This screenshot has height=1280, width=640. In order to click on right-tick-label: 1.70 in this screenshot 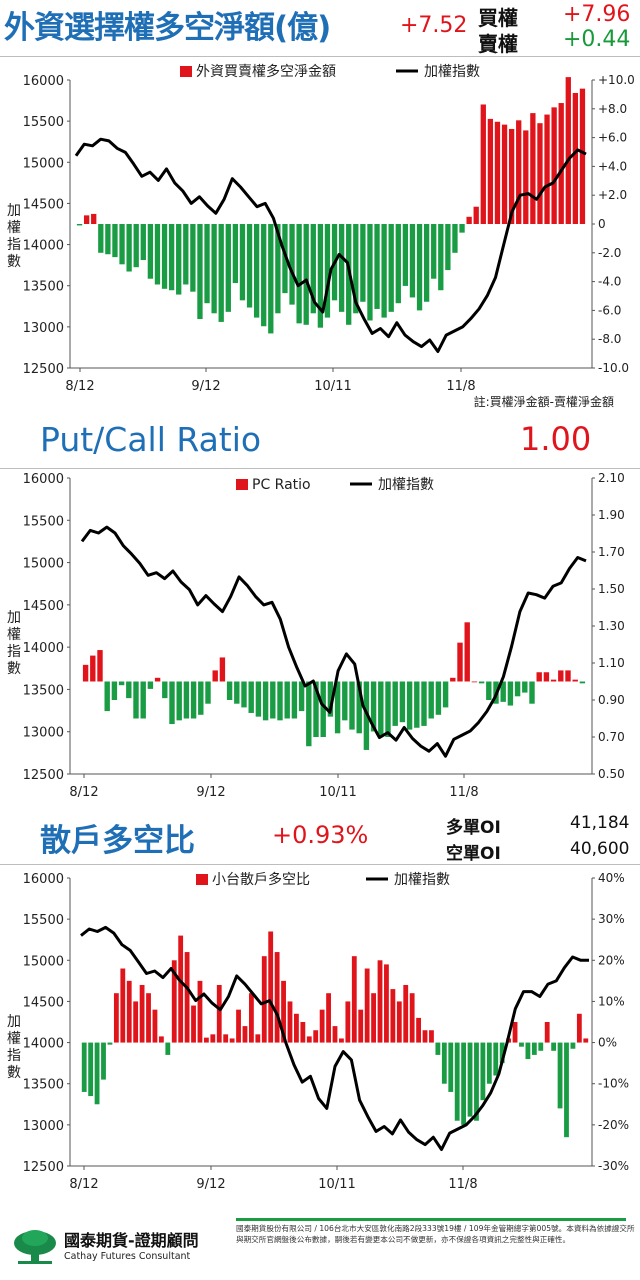, I will do `click(611, 552)`.